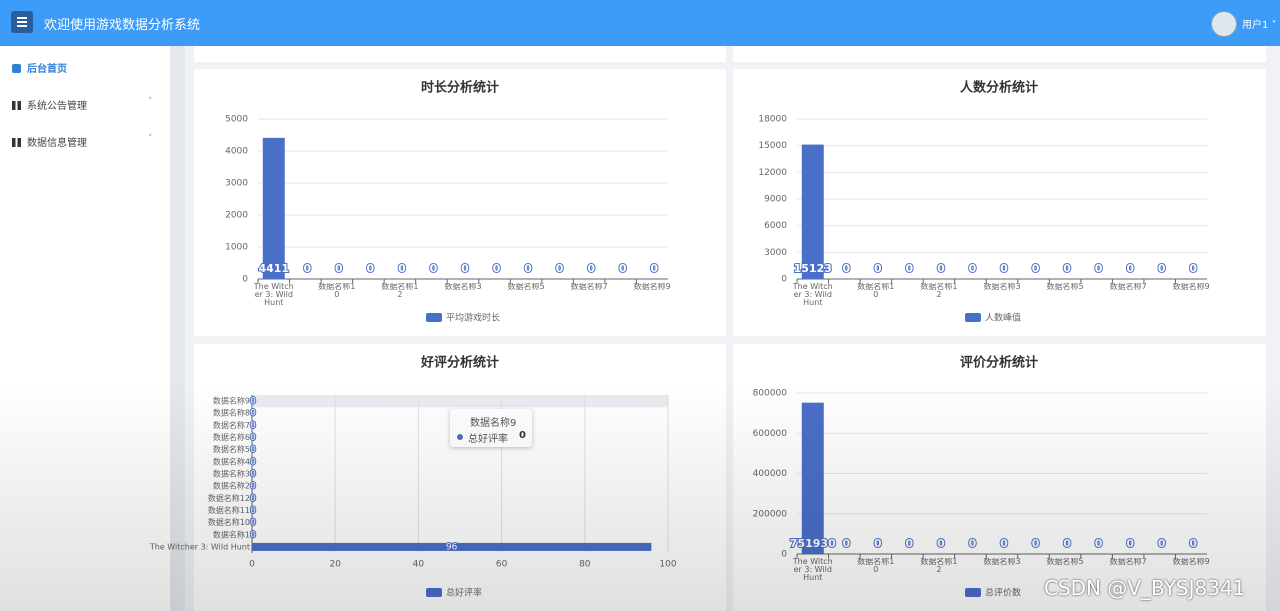 The height and width of the screenshot is (611, 1280). I want to click on y-tick-label: 2000, so click(236, 216).